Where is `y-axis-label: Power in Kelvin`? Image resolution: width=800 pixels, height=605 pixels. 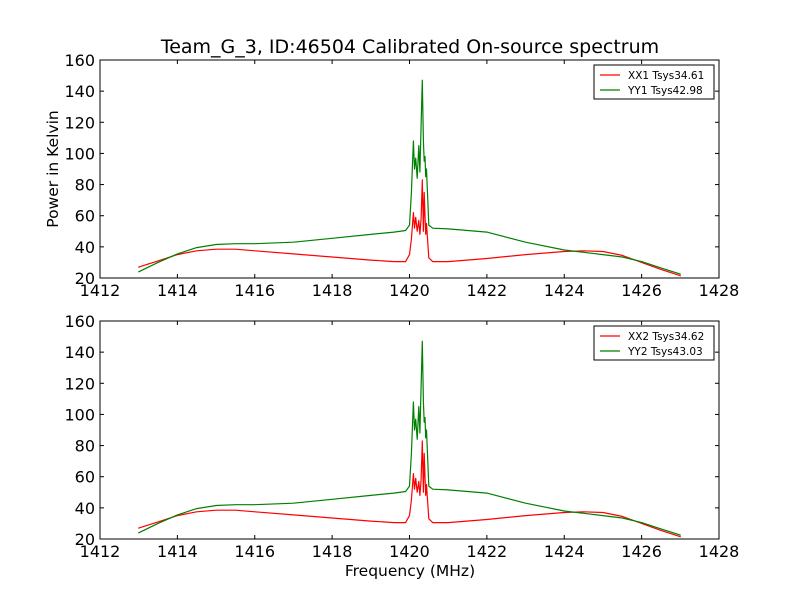
y-axis-label: Power in Kelvin is located at coordinates (53, 168).